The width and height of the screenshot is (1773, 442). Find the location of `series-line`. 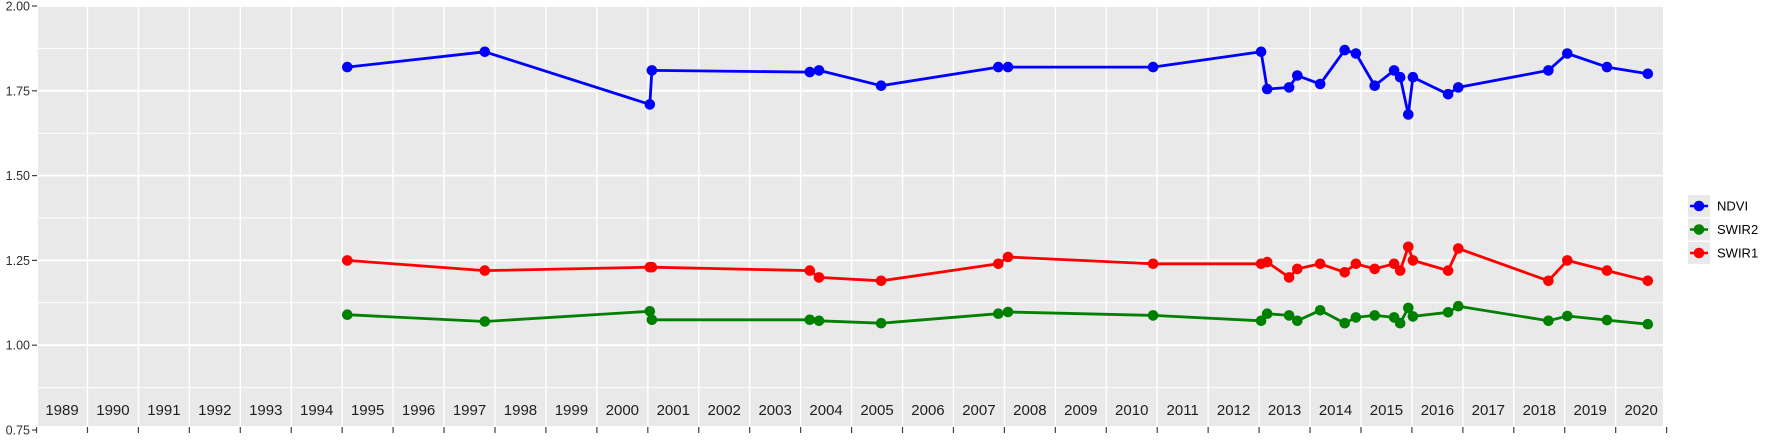

series-line is located at coordinates (997, 264).